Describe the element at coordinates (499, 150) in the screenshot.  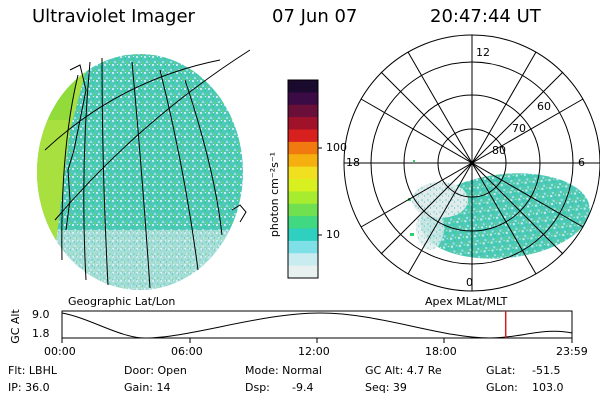
I see `mlat-label-80: 80` at that location.